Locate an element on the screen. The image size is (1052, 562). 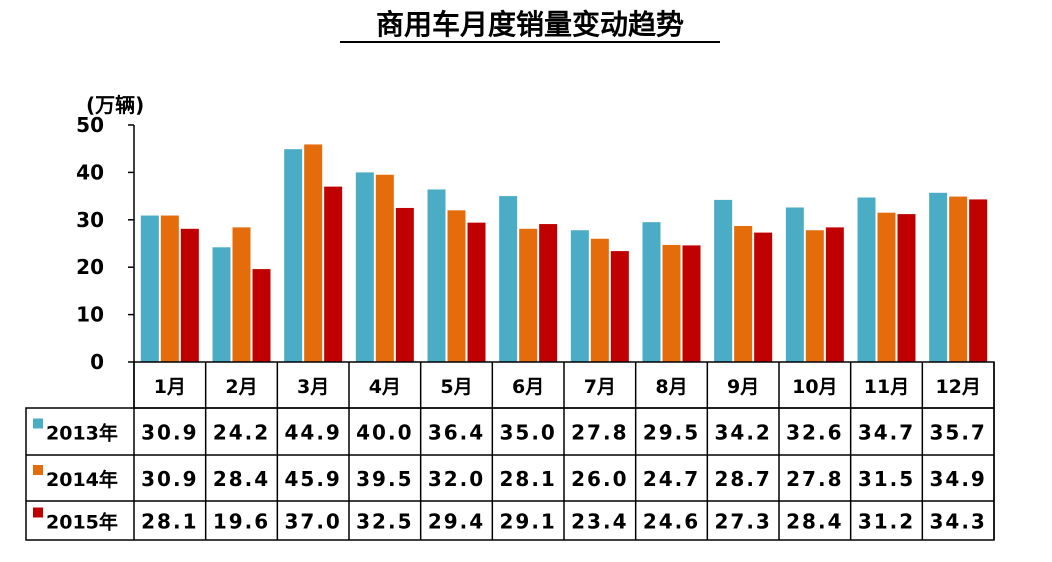
data-label: 29.1 is located at coordinates (527, 522).